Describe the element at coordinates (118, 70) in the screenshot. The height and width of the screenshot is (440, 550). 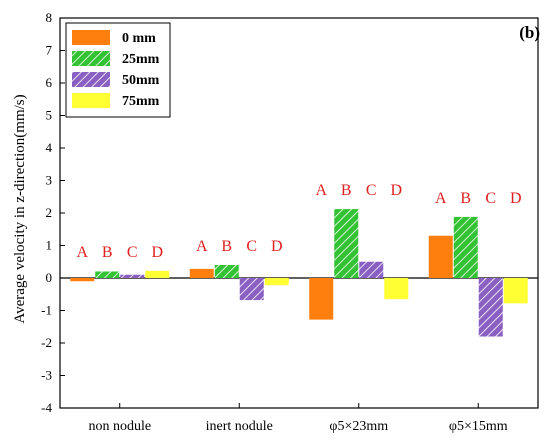
I see `legend: 0 mm 25mm 50mm 75mm` at that location.